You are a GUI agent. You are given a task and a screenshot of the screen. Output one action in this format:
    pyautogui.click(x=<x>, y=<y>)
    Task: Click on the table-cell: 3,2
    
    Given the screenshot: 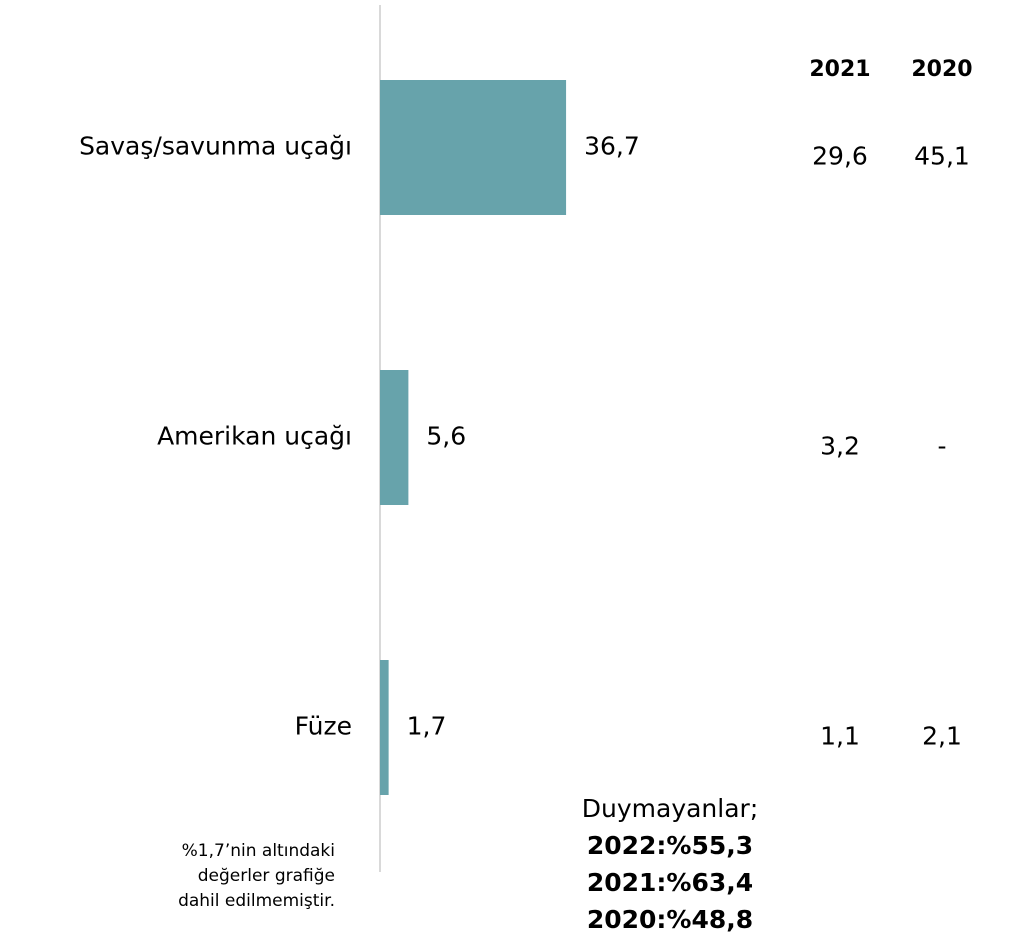 What is the action you would take?
    pyautogui.click(x=840, y=446)
    